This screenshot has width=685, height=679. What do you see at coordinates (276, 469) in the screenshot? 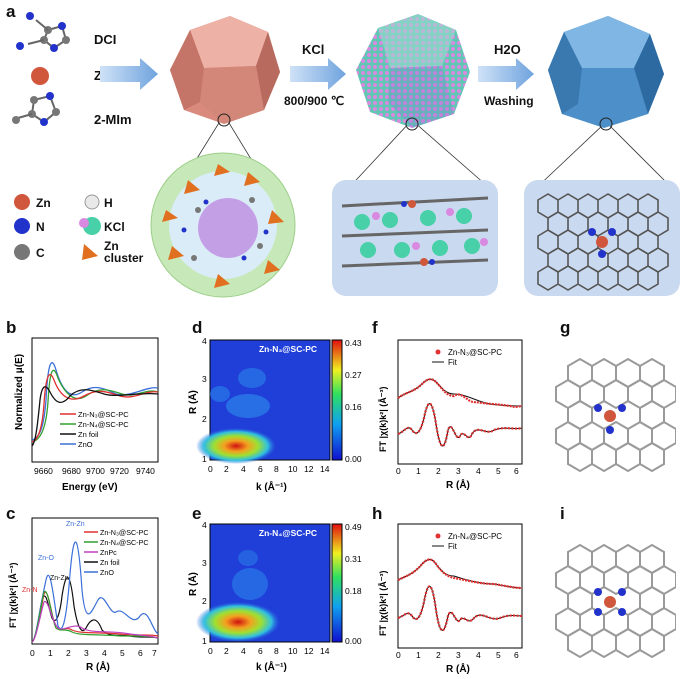
I see `d-xtick-4: 8` at bounding box center [276, 469].